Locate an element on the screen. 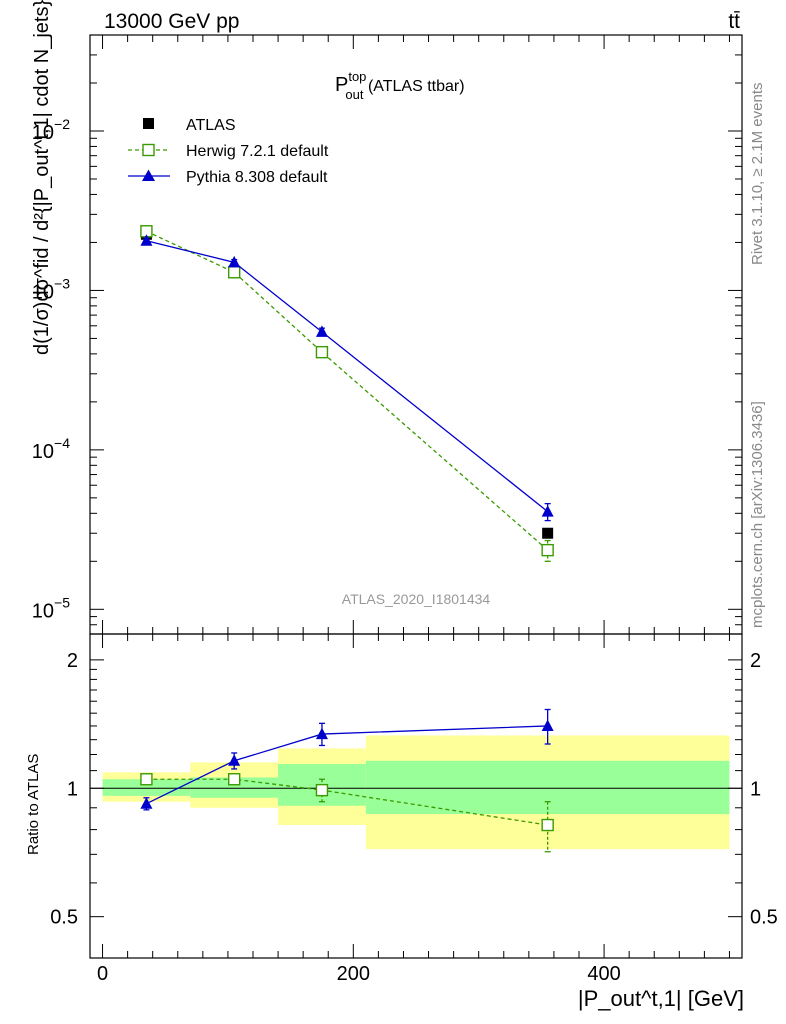  ratio-y-tick-label-2: 2 is located at coordinates (72, 661).